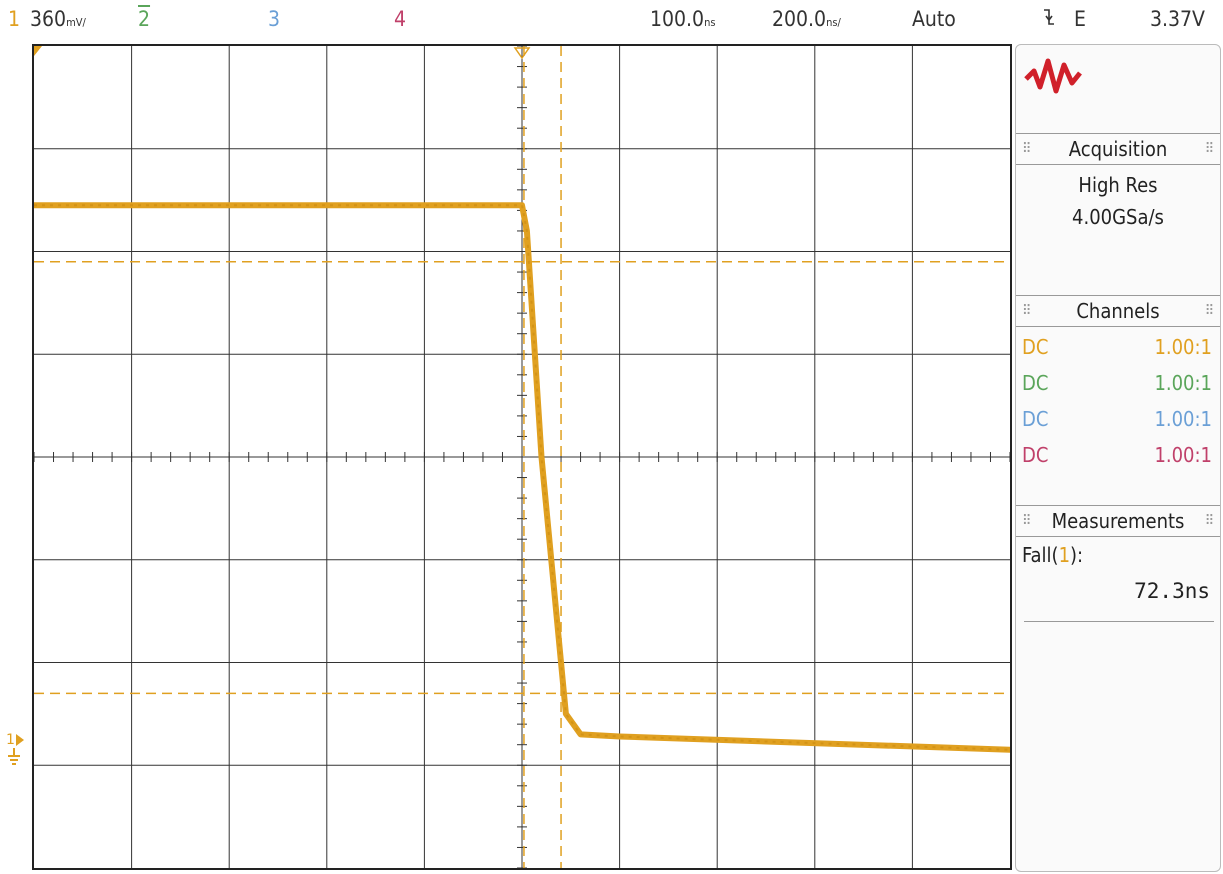 The height and width of the screenshot is (874, 1223). What do you see at coordinates (38, 51) in the screenshot?
I see `time-reference-marker-icon` at bounding box center [38, 51].